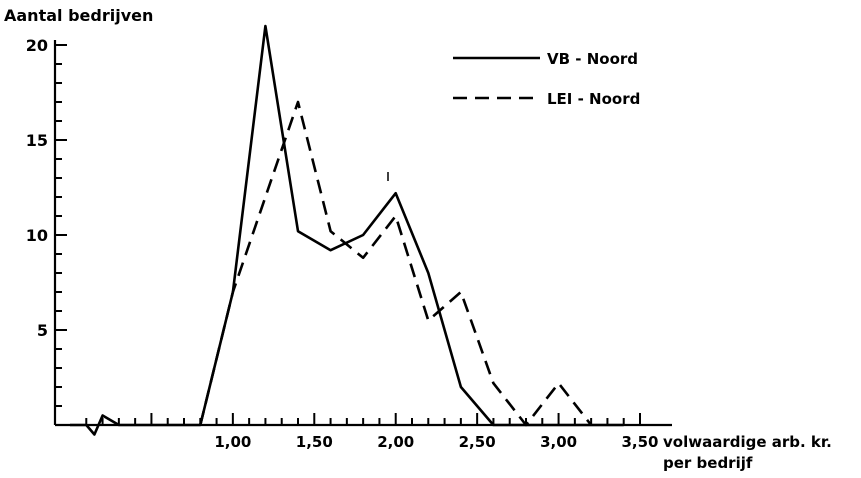 The image size is (861, 478). I want to click on x-ticks: 1,00 1,50 2,00 2,50 3,00 3,50, so click(372, 432).